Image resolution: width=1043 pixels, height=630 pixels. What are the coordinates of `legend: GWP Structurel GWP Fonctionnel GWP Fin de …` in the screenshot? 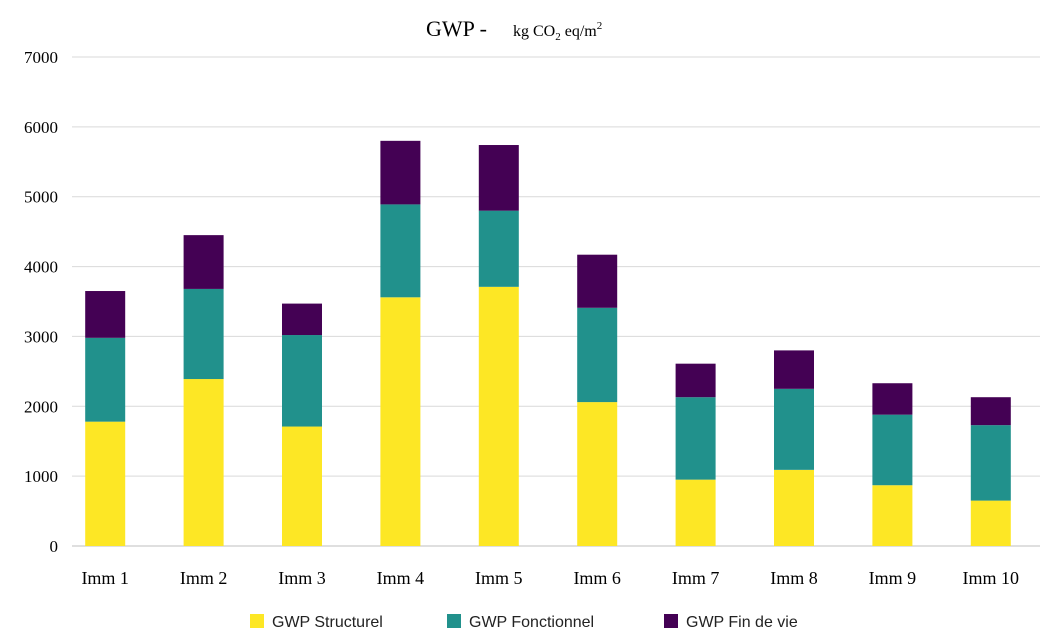 It's located at (524, 622).